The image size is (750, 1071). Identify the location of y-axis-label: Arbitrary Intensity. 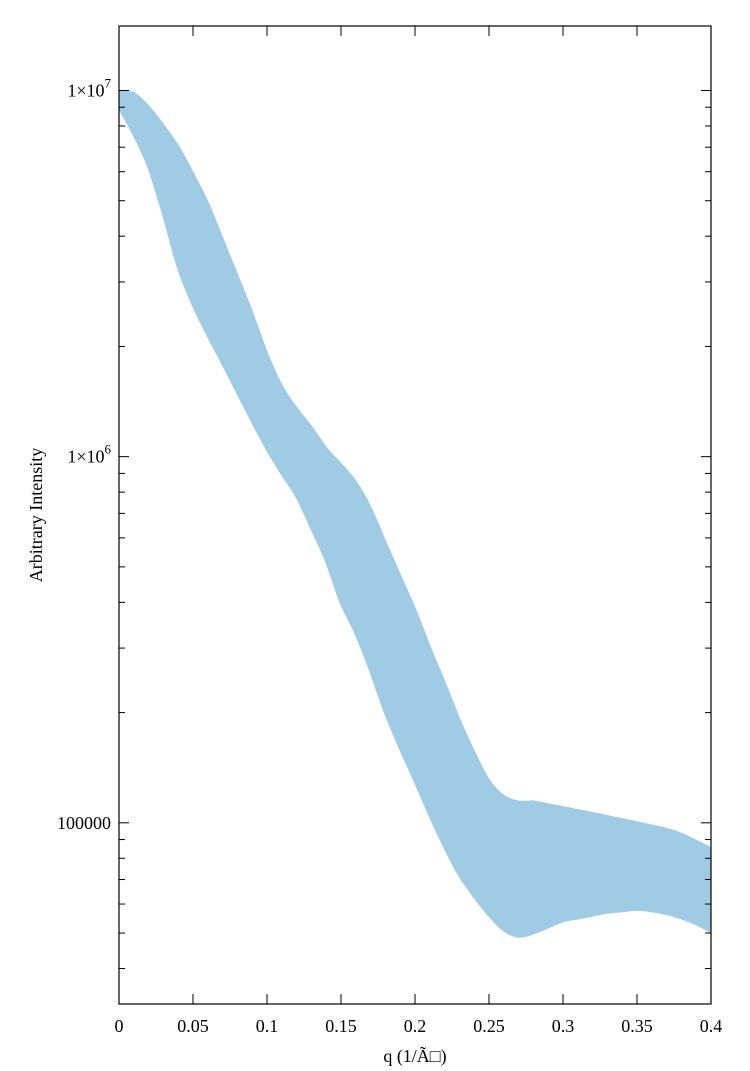
(36, 515).